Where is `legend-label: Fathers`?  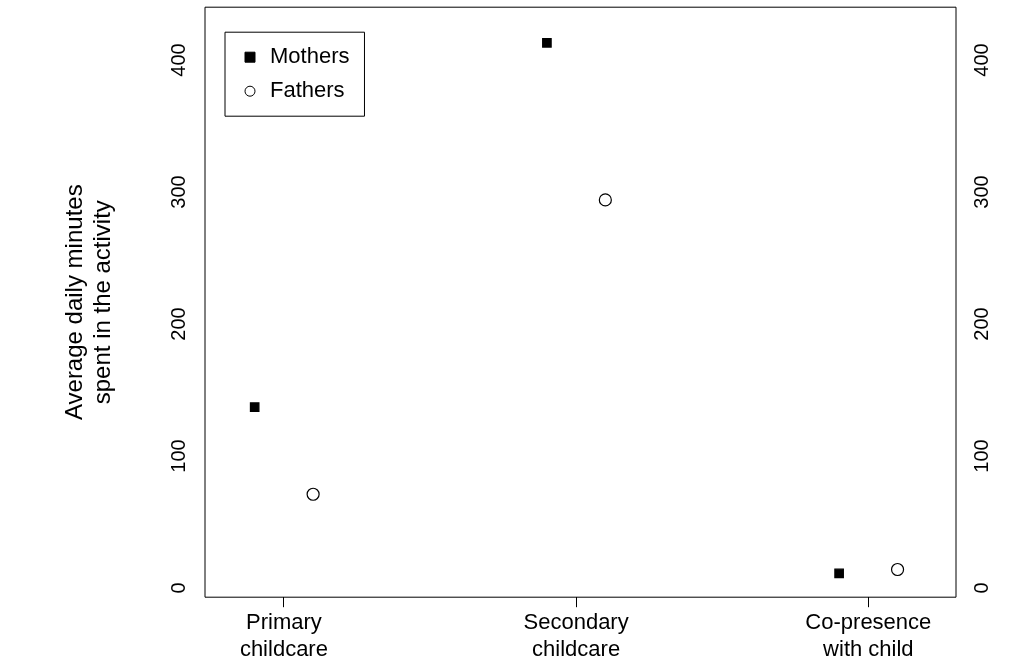
legend-label: Fathers is located at coordinates (307, 90).